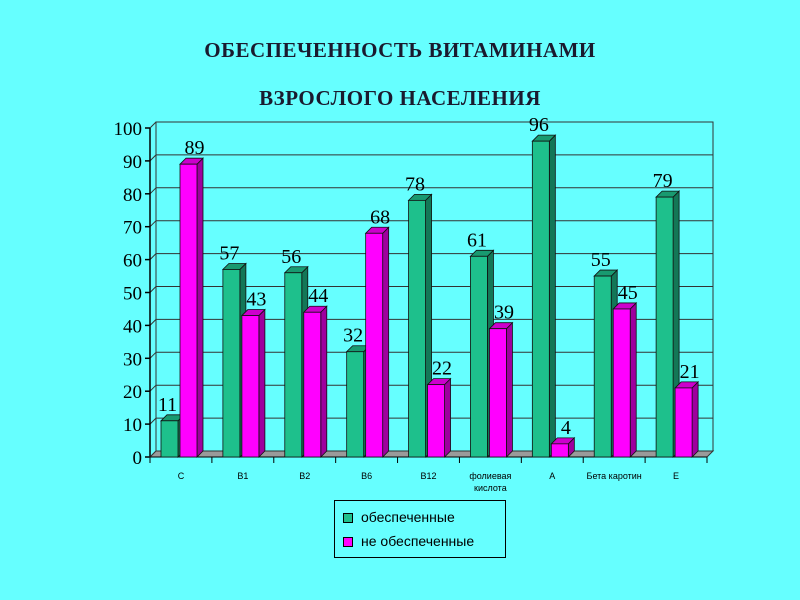  What do you see at coordinates (291, 257) in the screenshot?
I see `bar-series1-2-label: 56` at bounding box center [291, 257].